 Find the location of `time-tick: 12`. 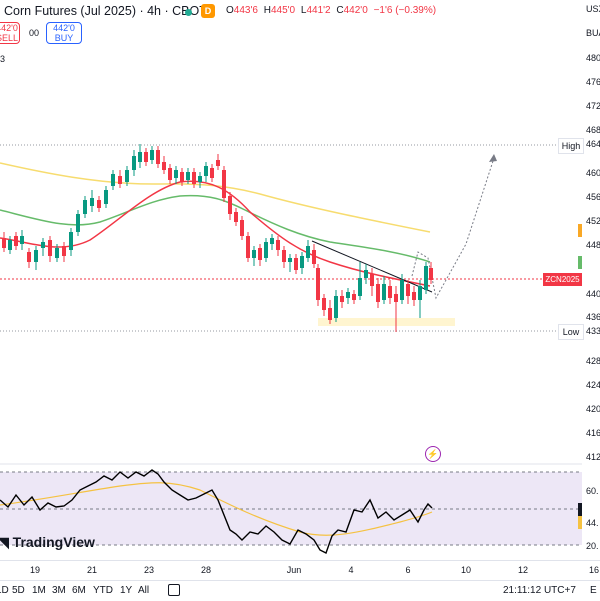

time-tick: 12 is located at coordinates (523, 570).